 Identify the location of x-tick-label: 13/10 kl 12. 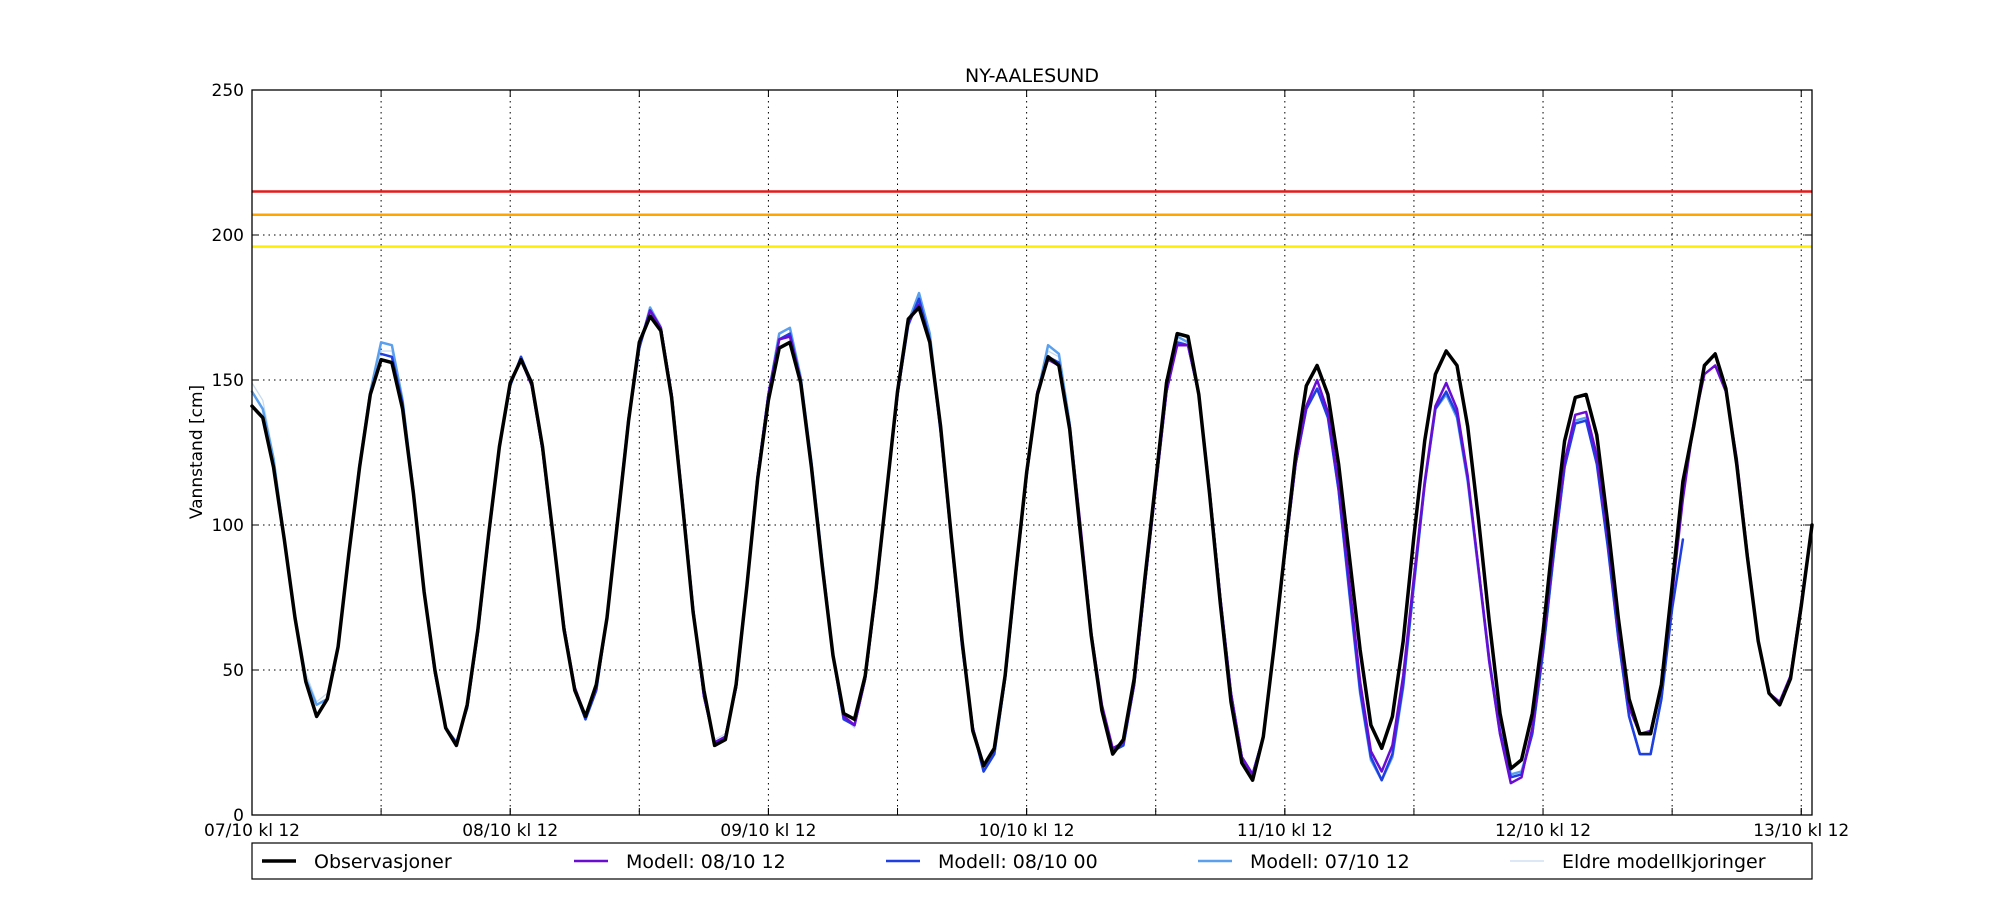
(1801, 831).